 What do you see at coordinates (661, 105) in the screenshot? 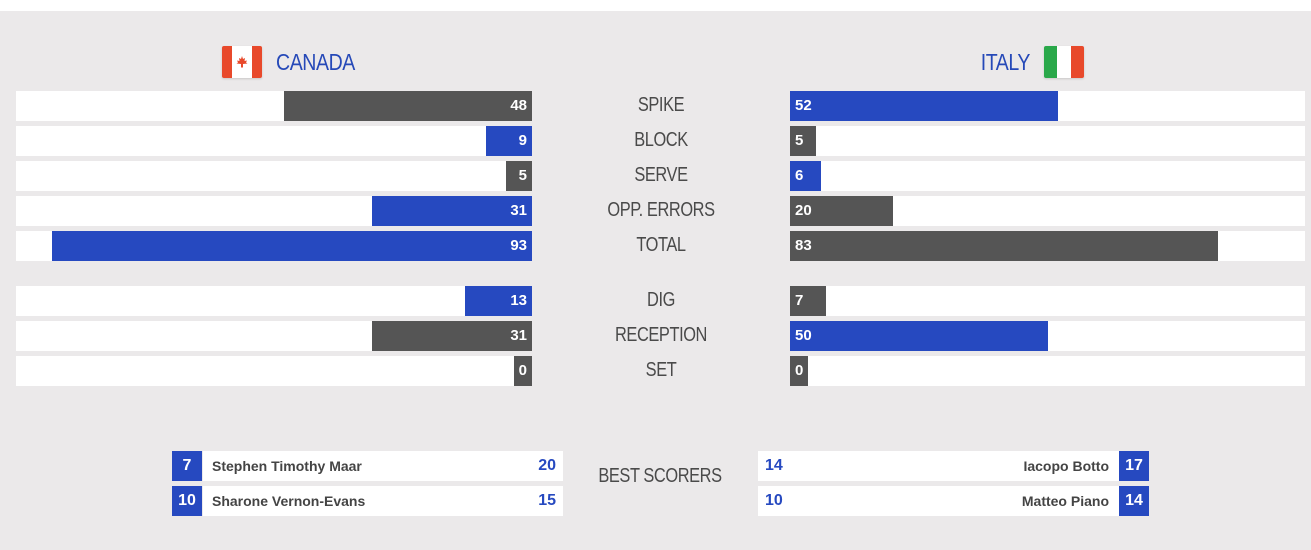
I see `stat-label: SPIKE` at bounding box center [661, 105].